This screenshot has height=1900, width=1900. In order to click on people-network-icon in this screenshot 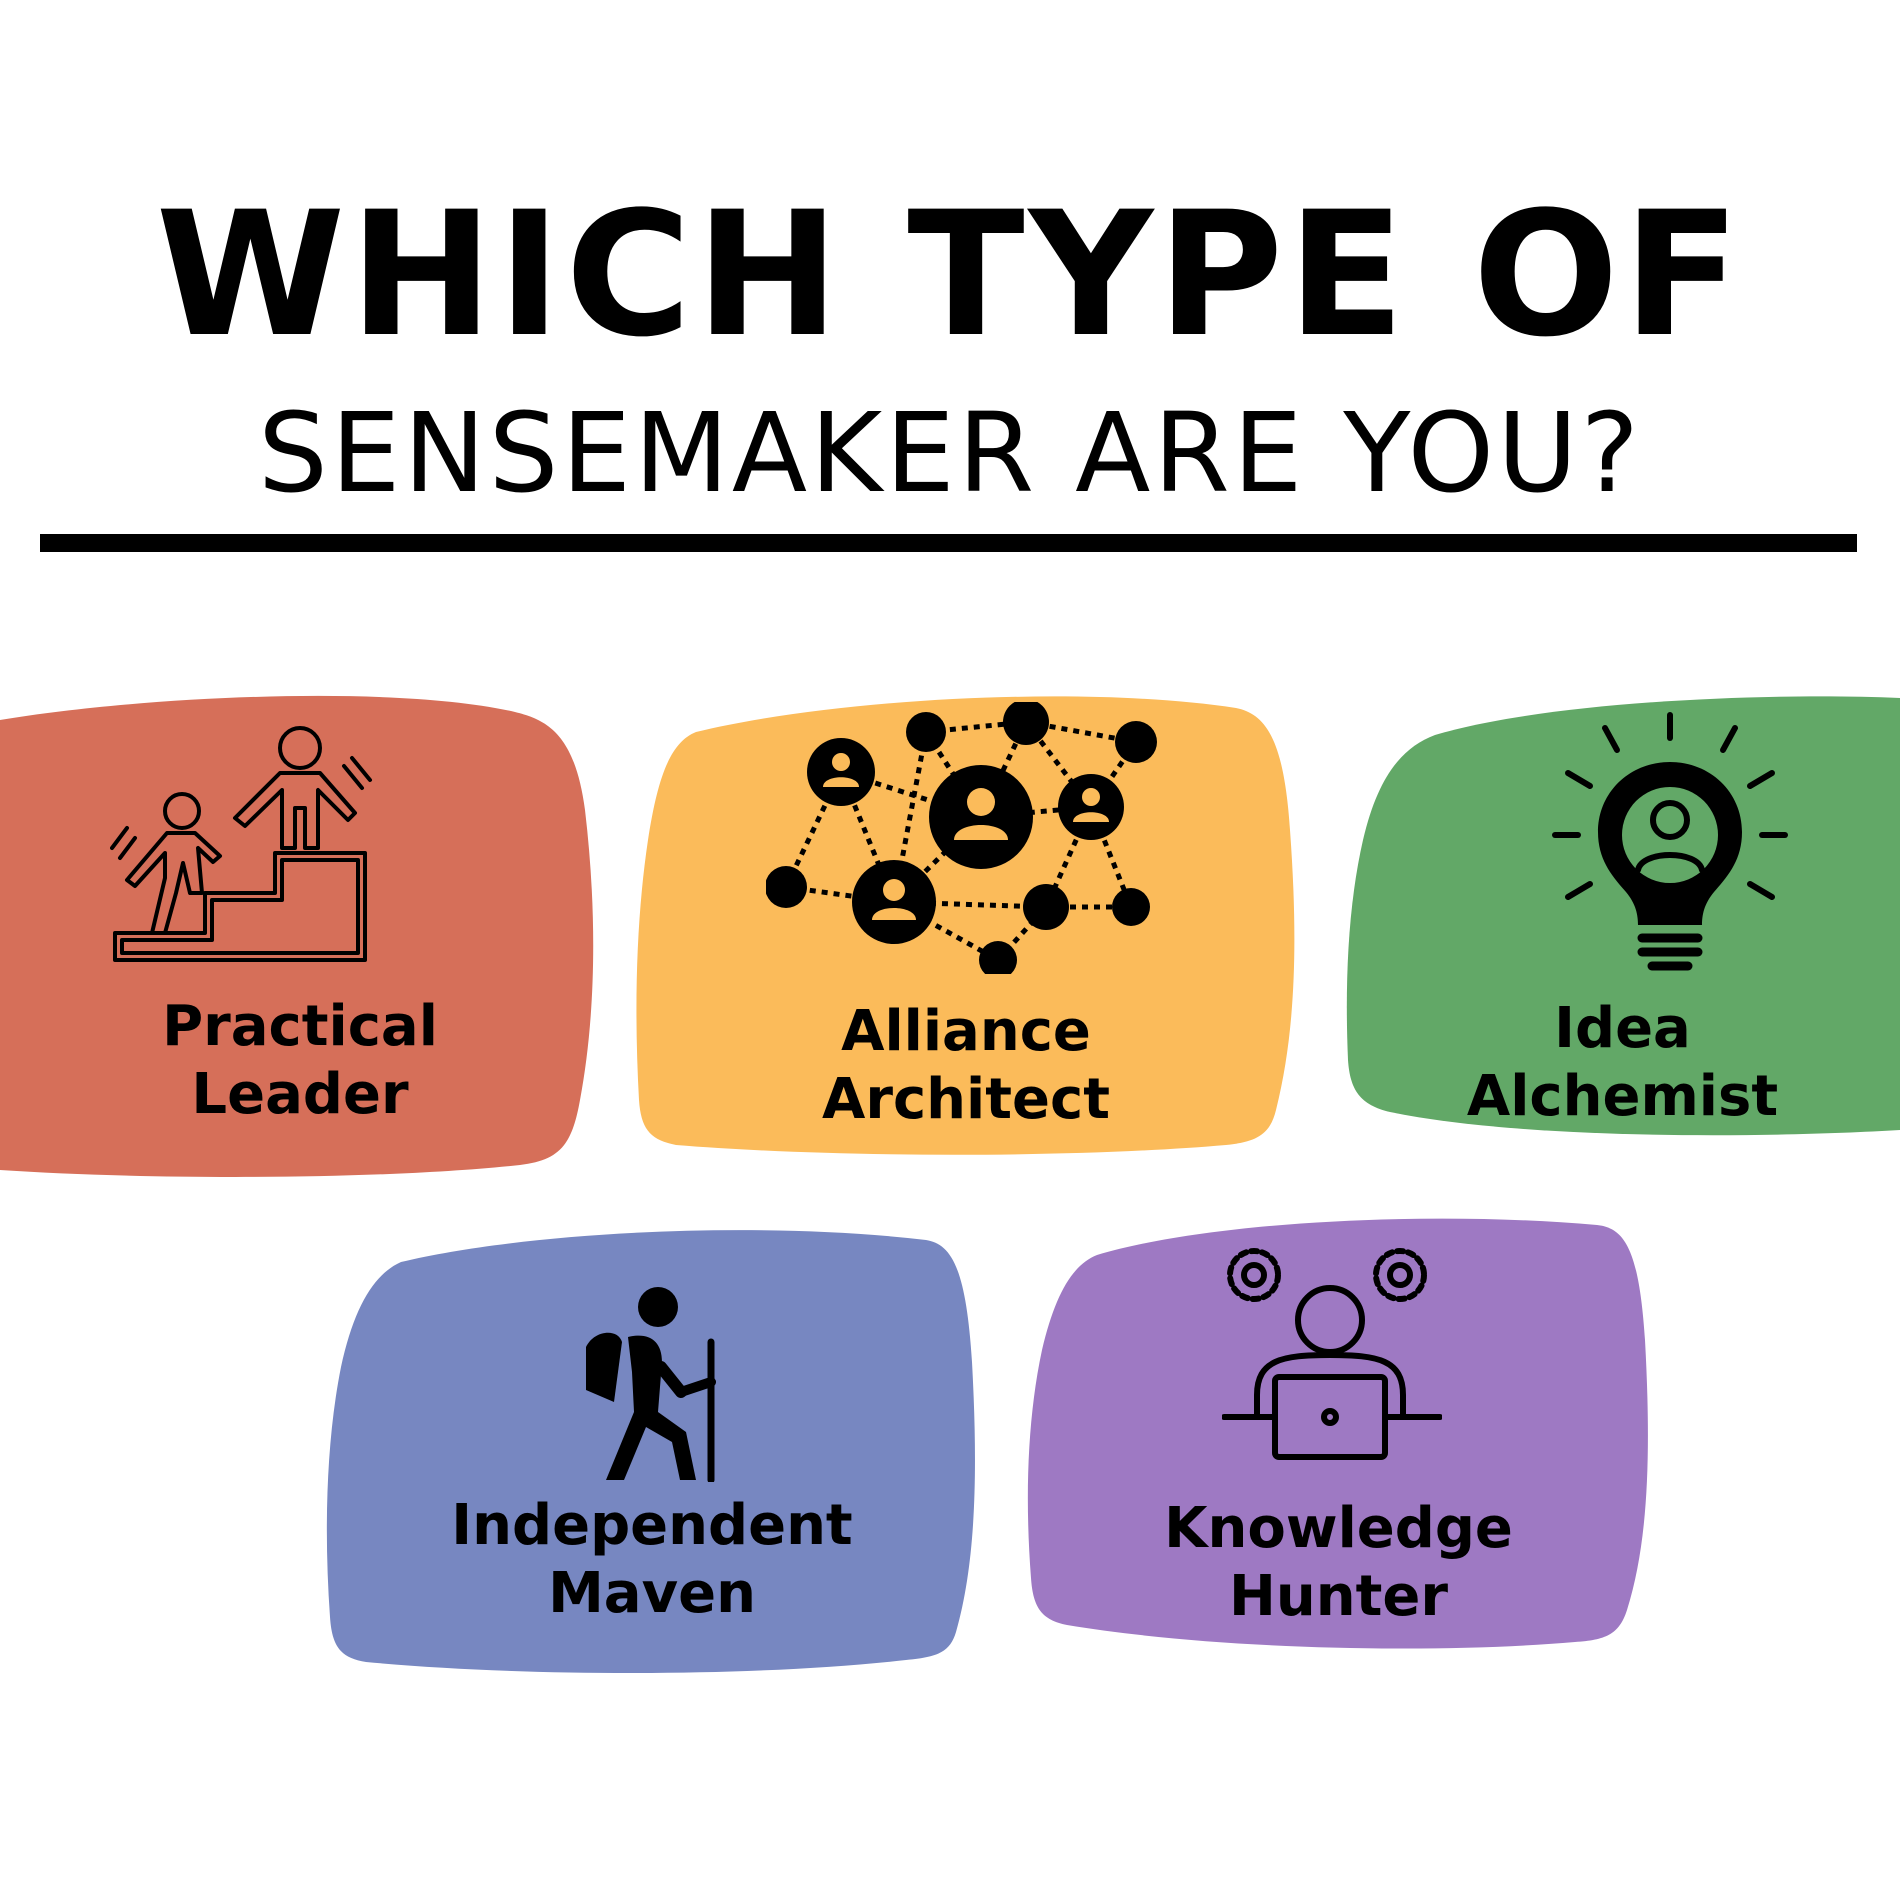, I will do `click(961, 838)`.